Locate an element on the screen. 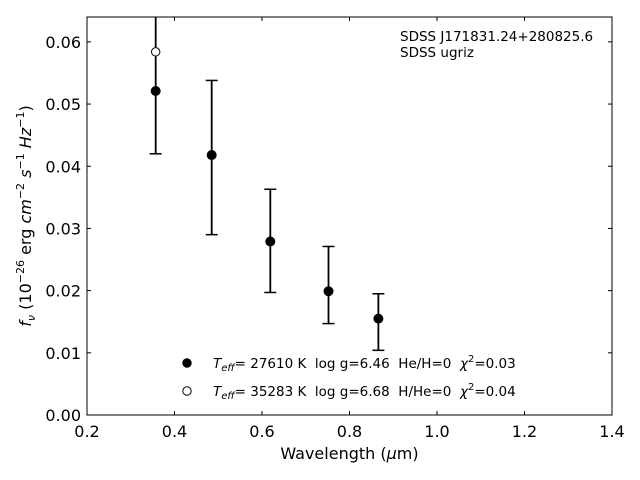 This screenshot has width=640, height=480. y-tick-label: 0.04 is located at coordinates (63, 166).